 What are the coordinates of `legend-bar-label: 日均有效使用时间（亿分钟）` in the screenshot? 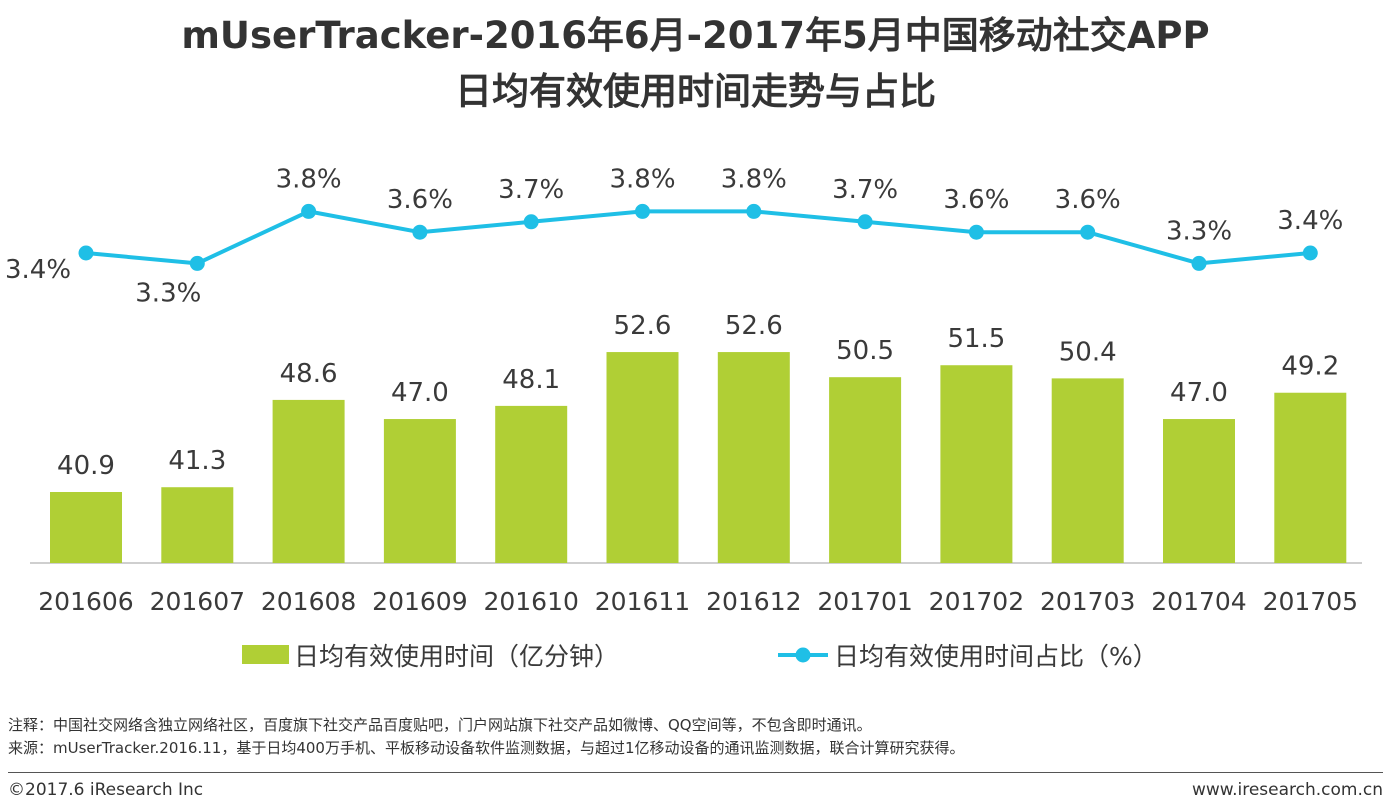 It's located at (456, 656).